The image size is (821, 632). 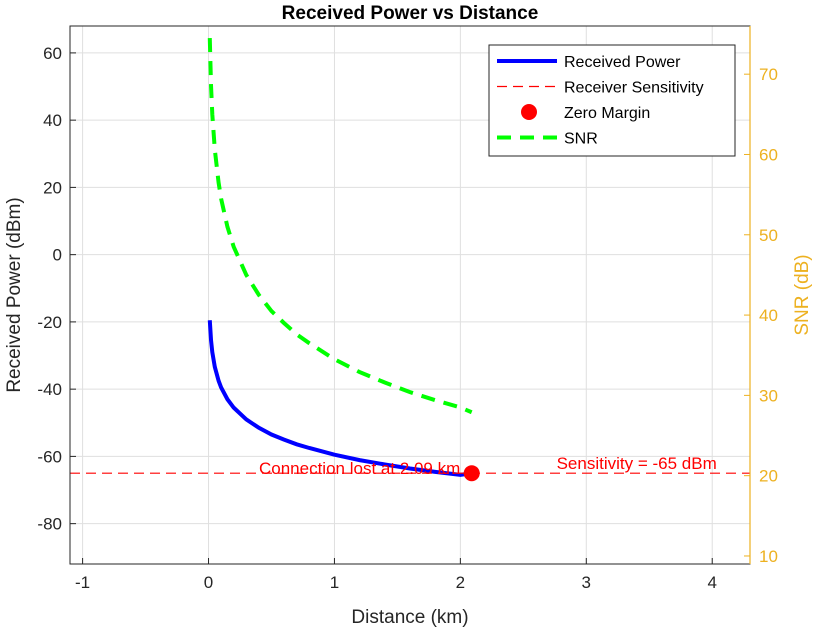 What do you see at coordinates (14, 294) in the screenshot?
I see `y-axis-title: Received Power (dBm)` at bounding box center [14, 294].